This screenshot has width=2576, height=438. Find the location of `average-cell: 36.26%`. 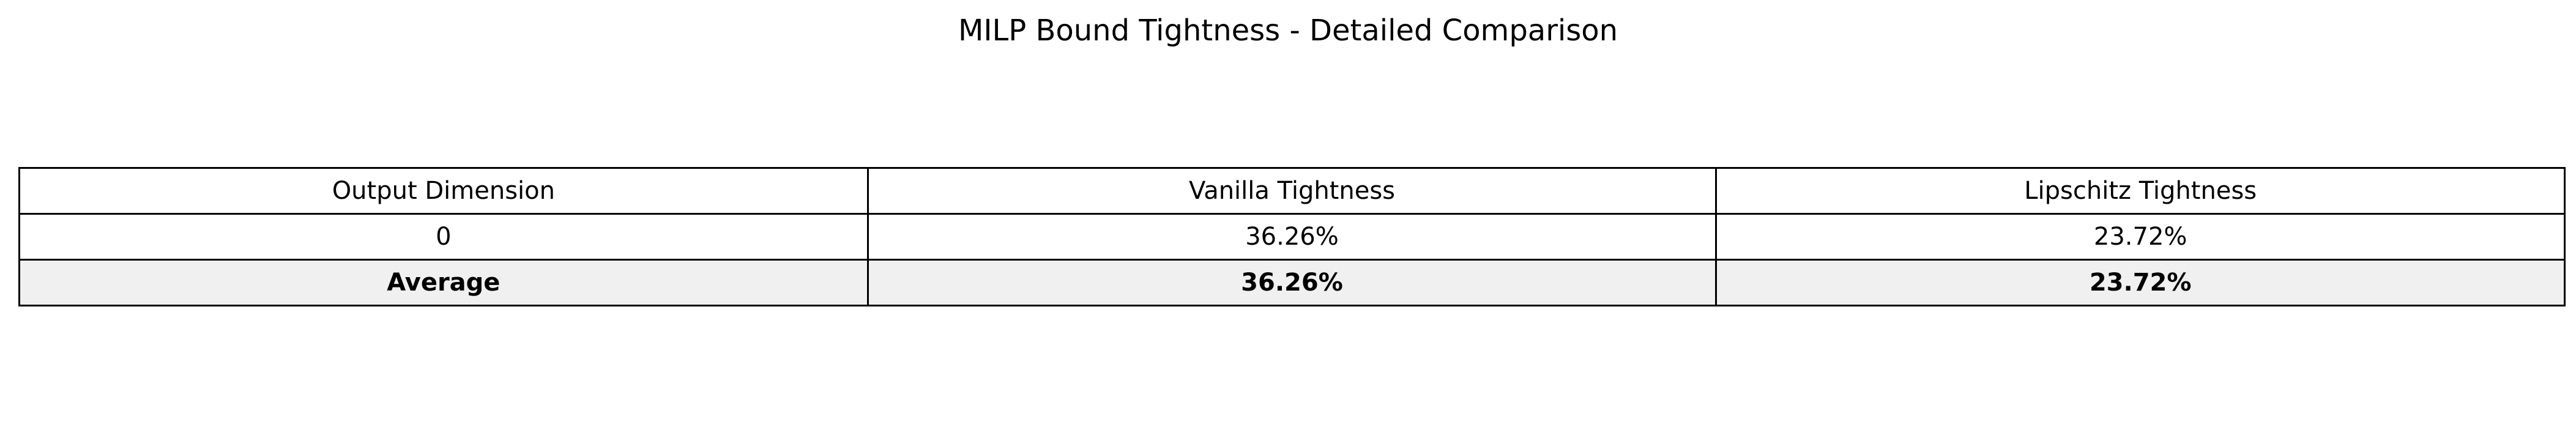

average-cell: 36.26% is located at coordinates (1292, 282).